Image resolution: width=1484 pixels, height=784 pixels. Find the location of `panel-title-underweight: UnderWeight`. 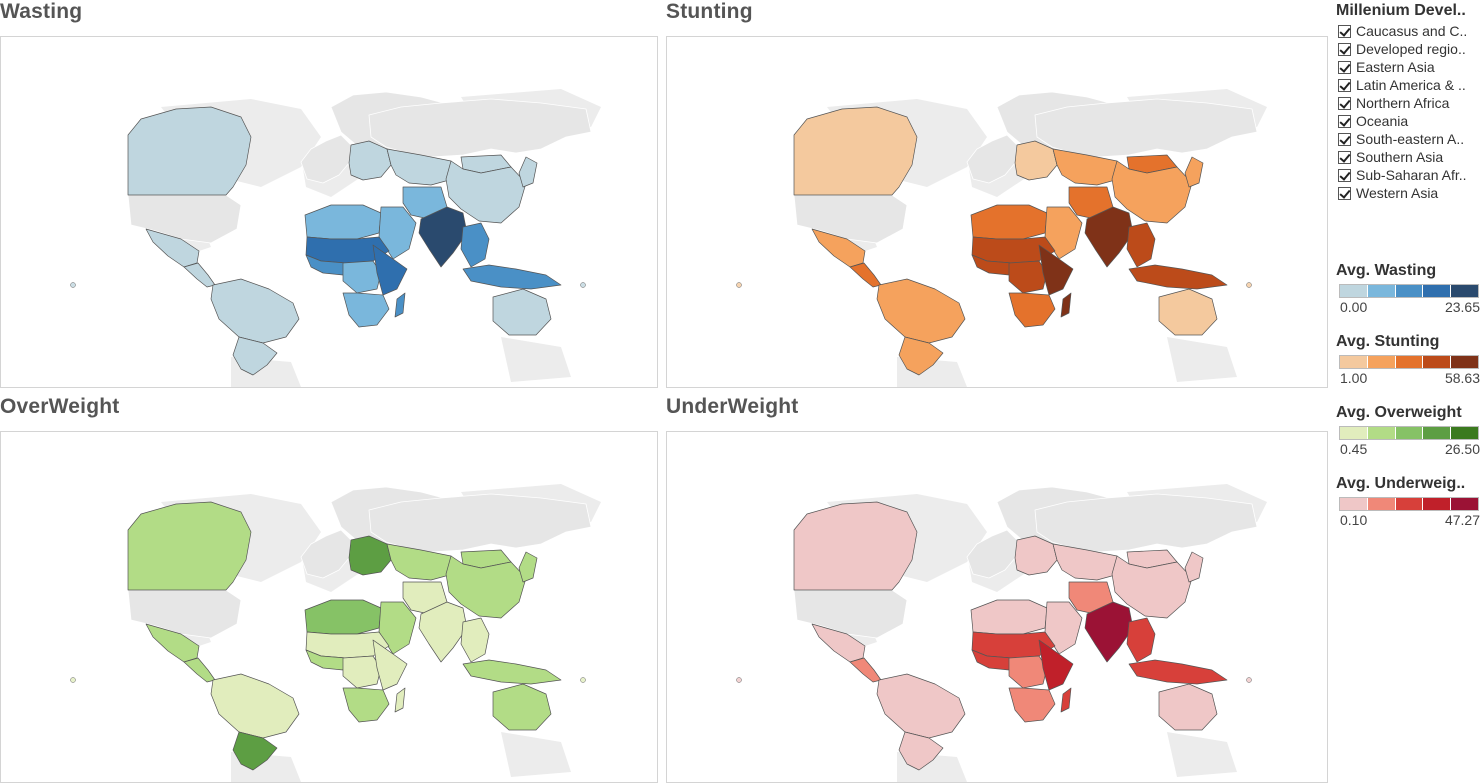

panel-title-underweight: UnderWeight is located at coordinates (732, 406).